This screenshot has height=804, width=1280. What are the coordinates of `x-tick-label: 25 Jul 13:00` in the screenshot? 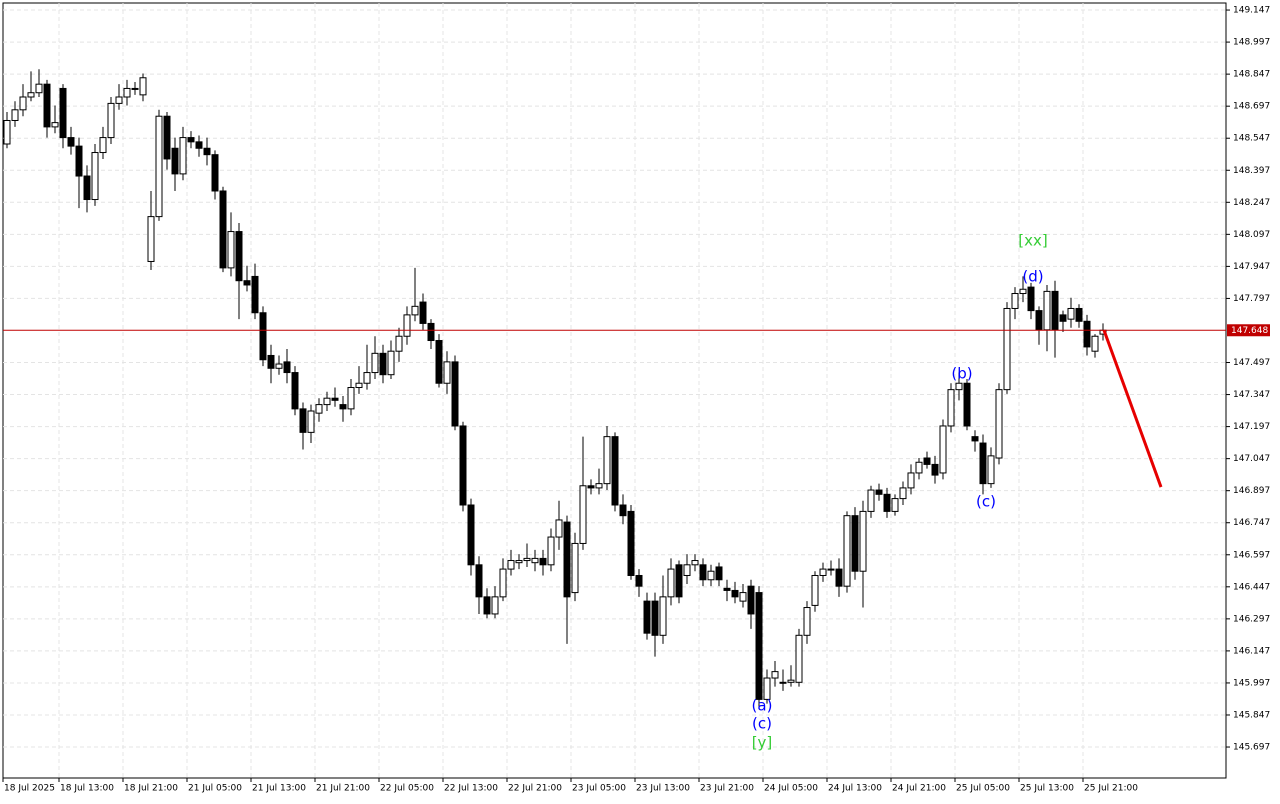 It's located at (1047, 789).